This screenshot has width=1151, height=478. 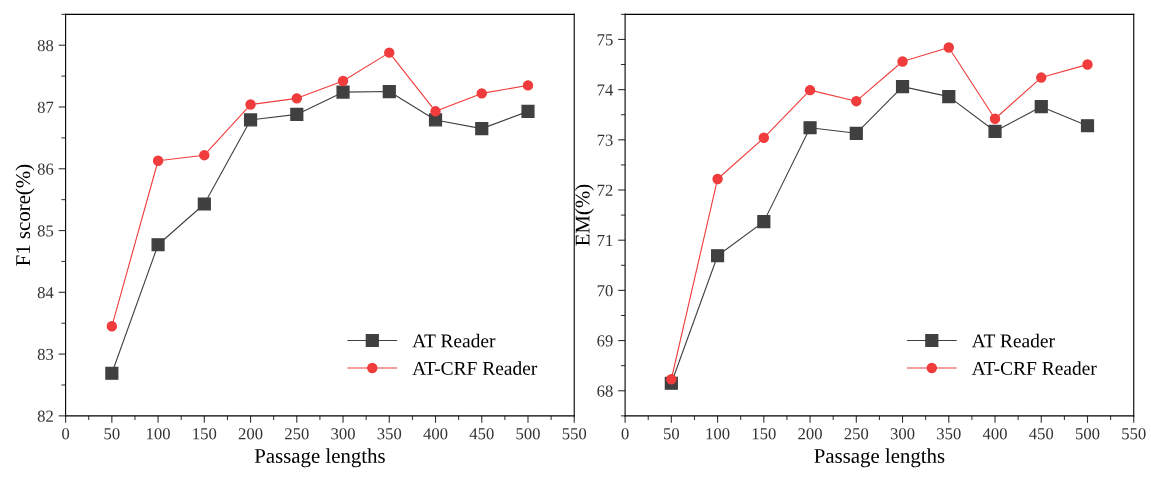 I want to click on y-tick-label: 74, so click(x=605, y=90).